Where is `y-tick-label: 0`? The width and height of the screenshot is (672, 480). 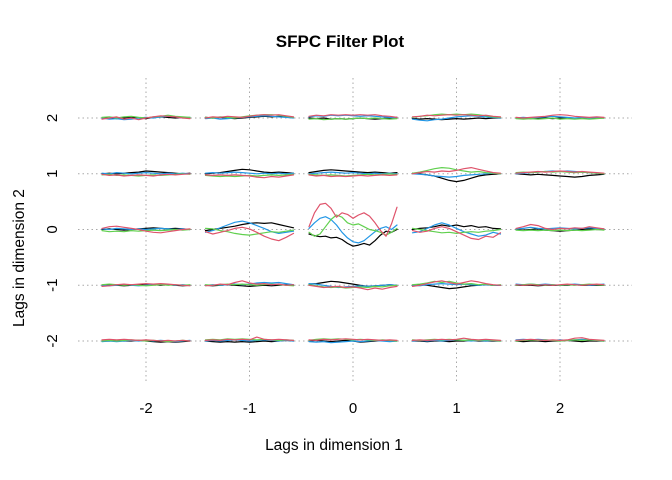 y-tick-label: 0 is located at coordinates (52, 229).